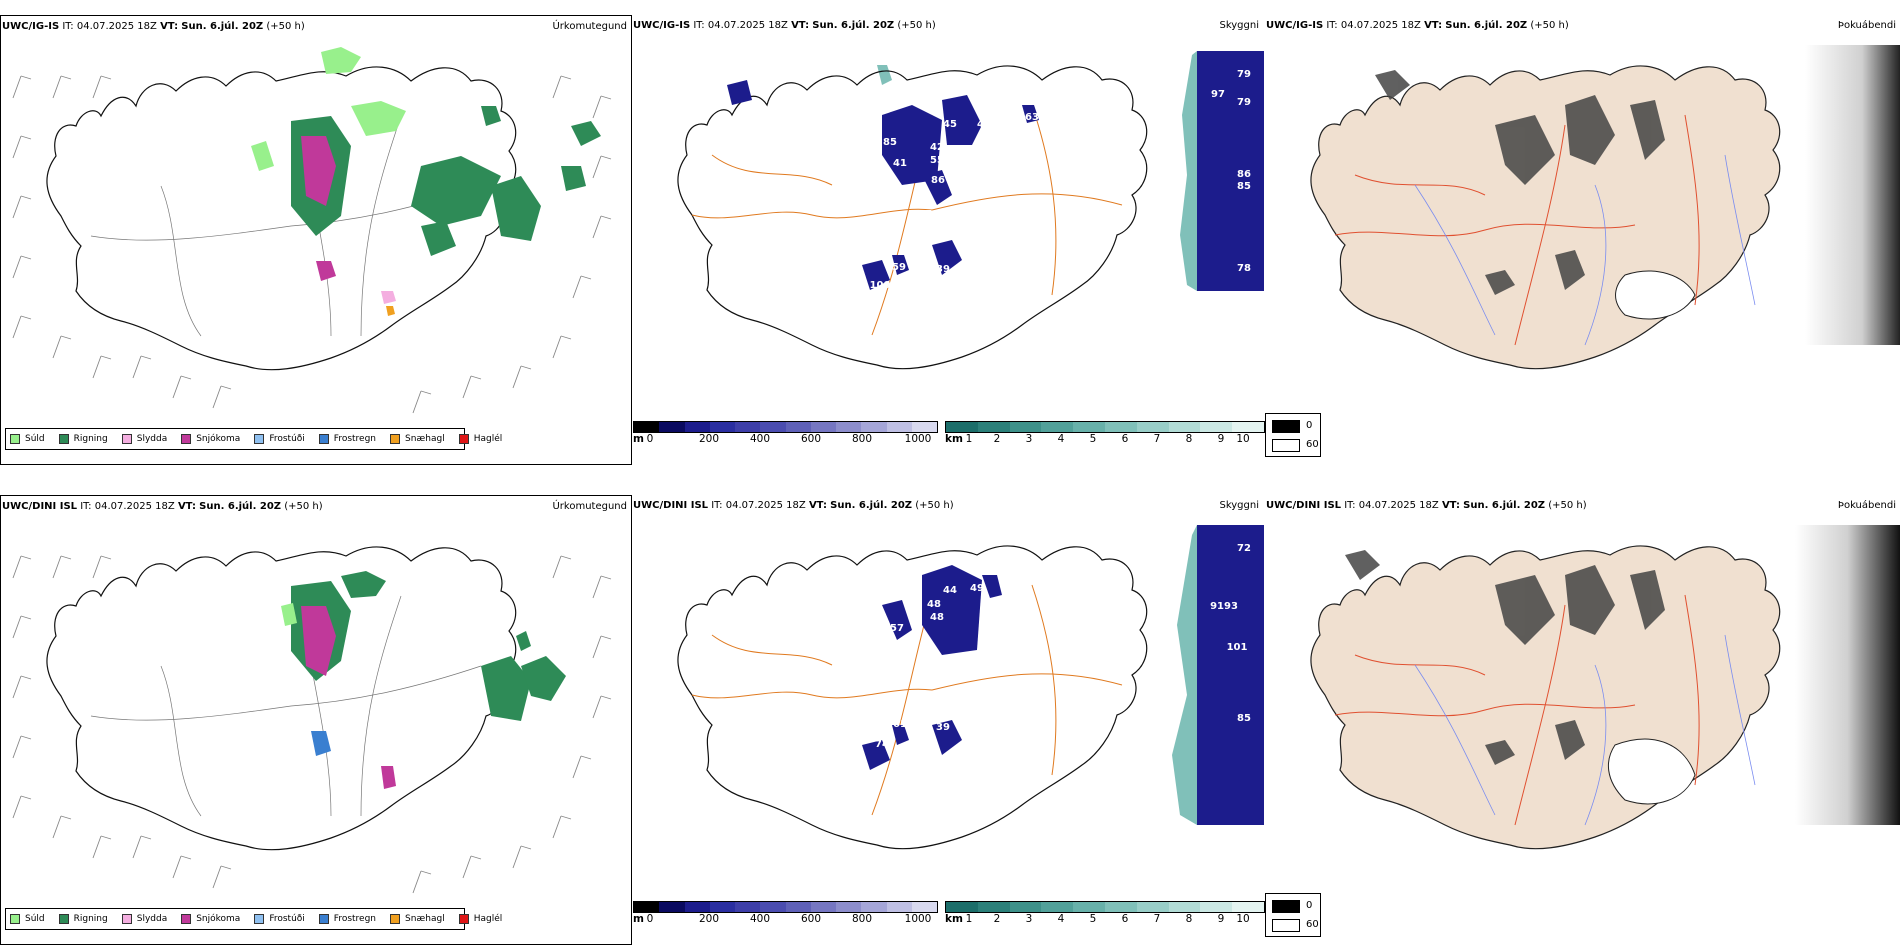 This screenshot has height=950, width=1900. Describe the element at coordinates (83, 439) in the screenshot. I see `legend-item: Rigning` at that location.